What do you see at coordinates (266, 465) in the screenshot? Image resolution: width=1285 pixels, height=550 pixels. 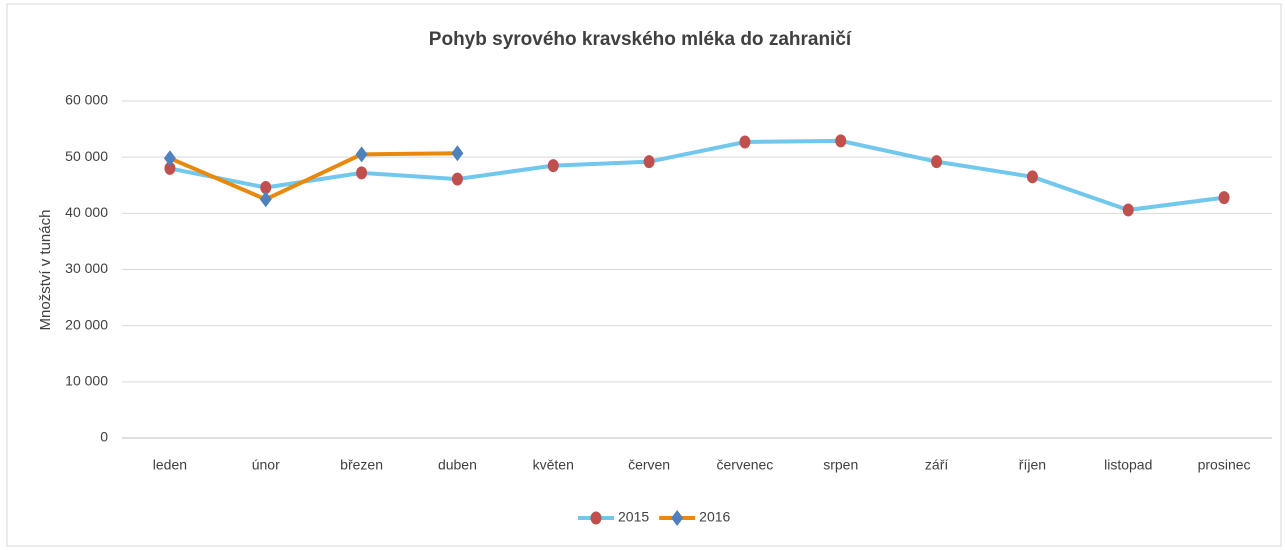 I see `x-tick-label: únor` at bounding box center [266, 465].